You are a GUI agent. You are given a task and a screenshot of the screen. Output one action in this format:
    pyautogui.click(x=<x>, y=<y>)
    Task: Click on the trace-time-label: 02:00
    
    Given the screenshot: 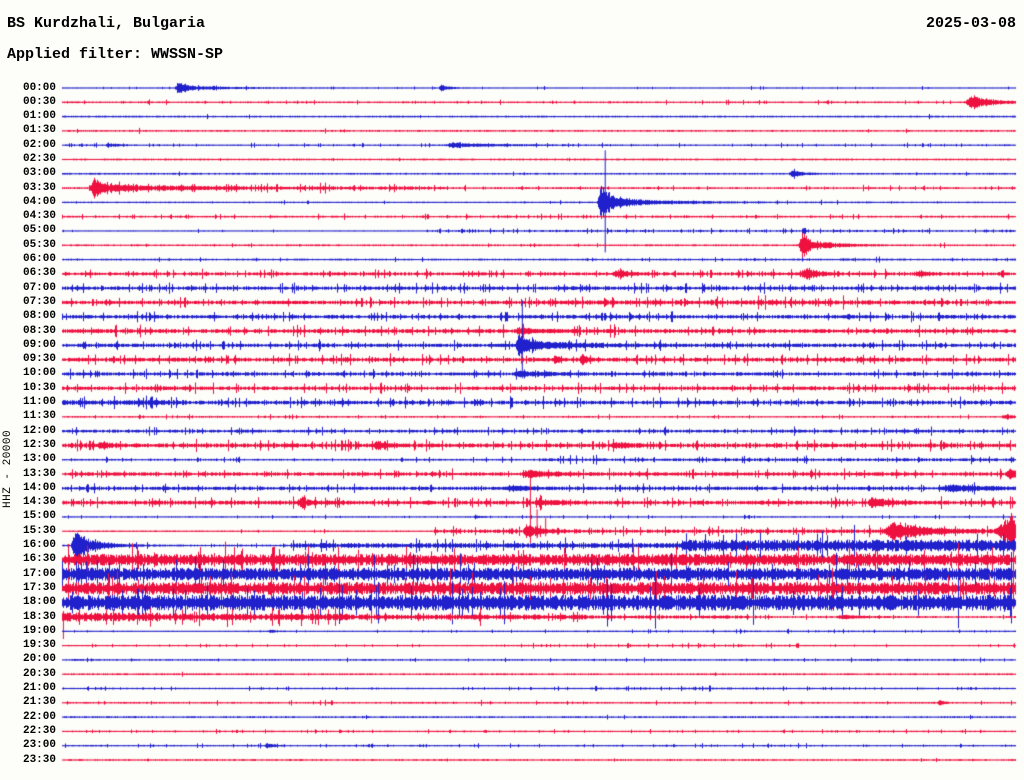 What is the action you would take?
    pyautogui.click(x=39, y=144)
    